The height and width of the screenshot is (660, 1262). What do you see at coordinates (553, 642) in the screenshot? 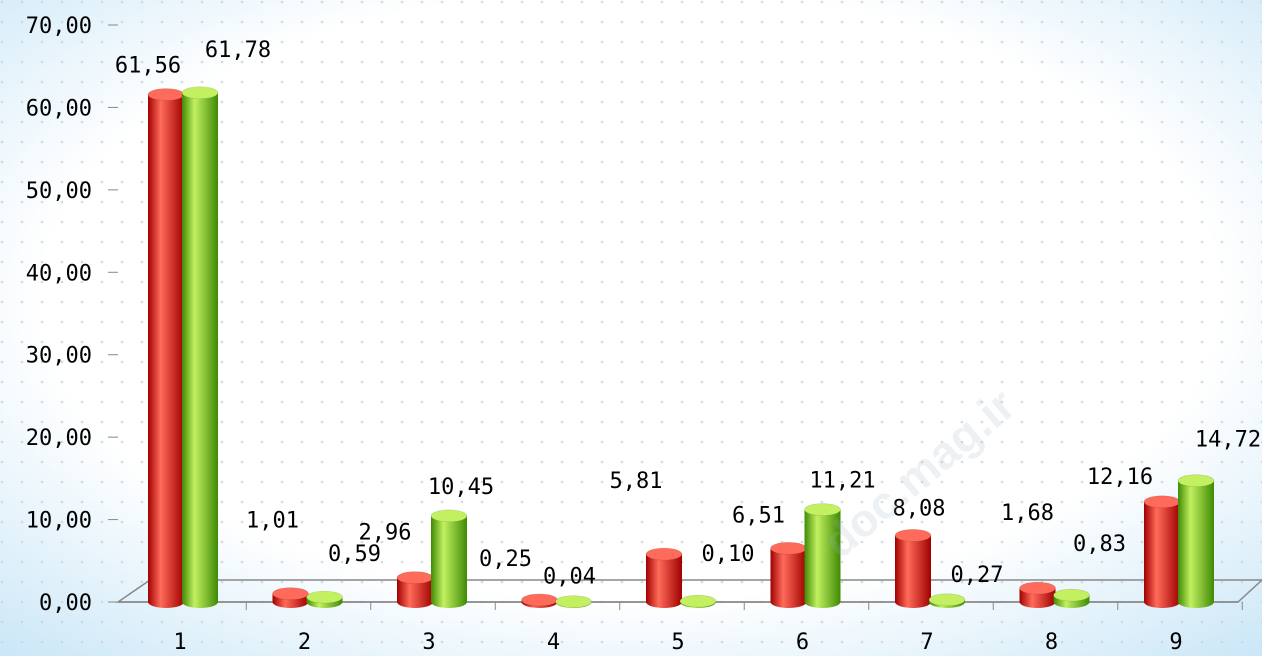
I see `x-tick-label: 4` at bounding box center [553, 642].